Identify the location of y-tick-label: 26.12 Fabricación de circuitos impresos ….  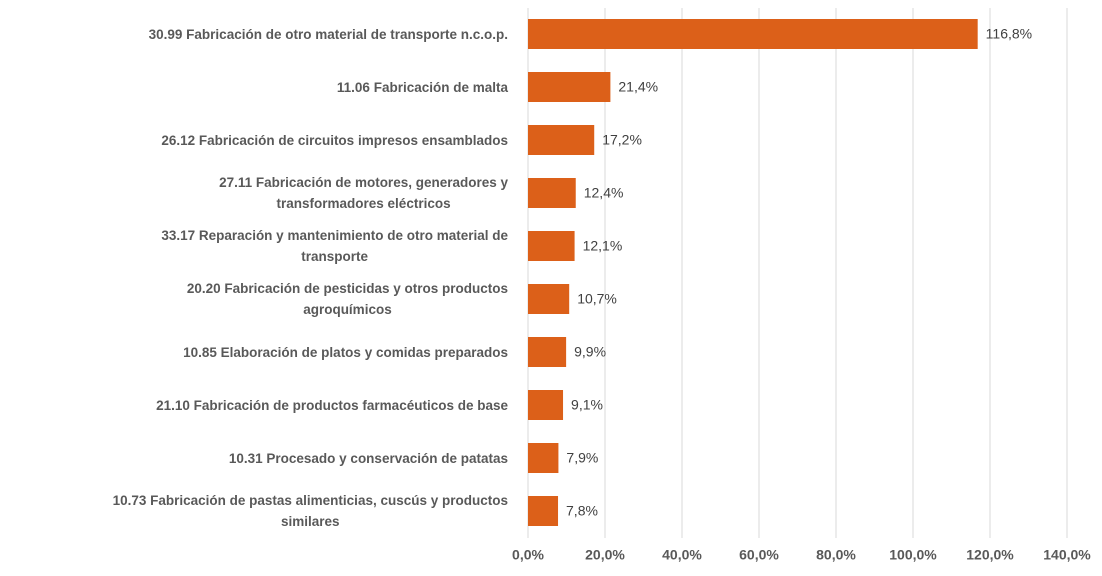
(334, 140).